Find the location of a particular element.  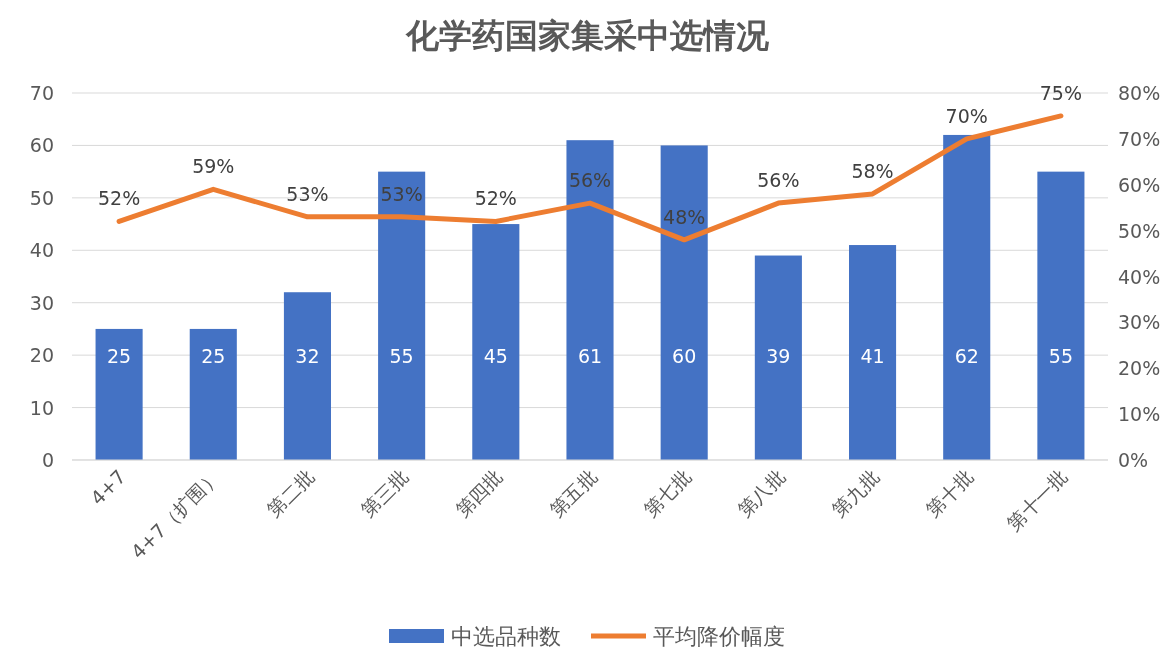

x-tick-label: 第十一批 is located at coordinates (1037, 500).